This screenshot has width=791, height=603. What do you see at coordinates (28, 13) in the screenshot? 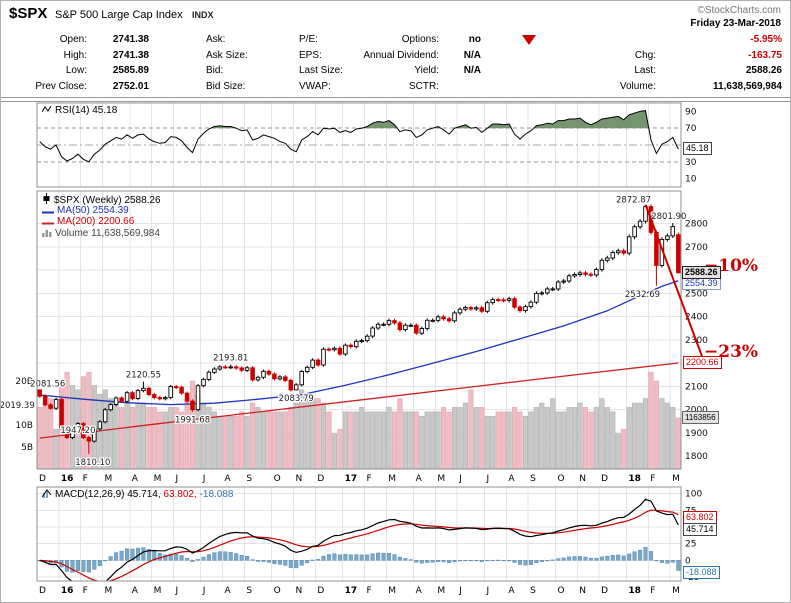
I see `symbol: $SPX` at bounding box center [28, 13].